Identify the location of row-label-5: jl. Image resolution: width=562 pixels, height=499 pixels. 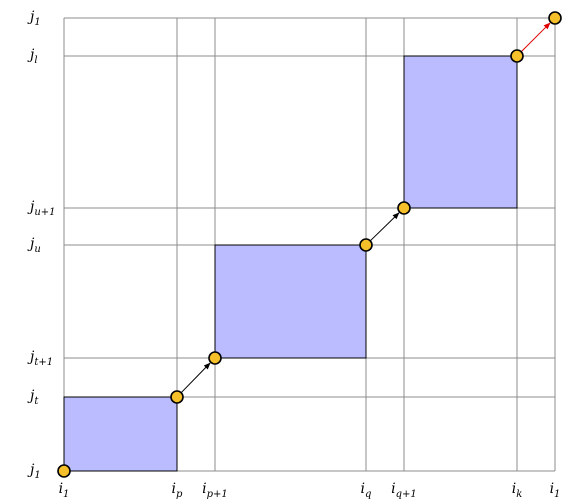
(32, 56).